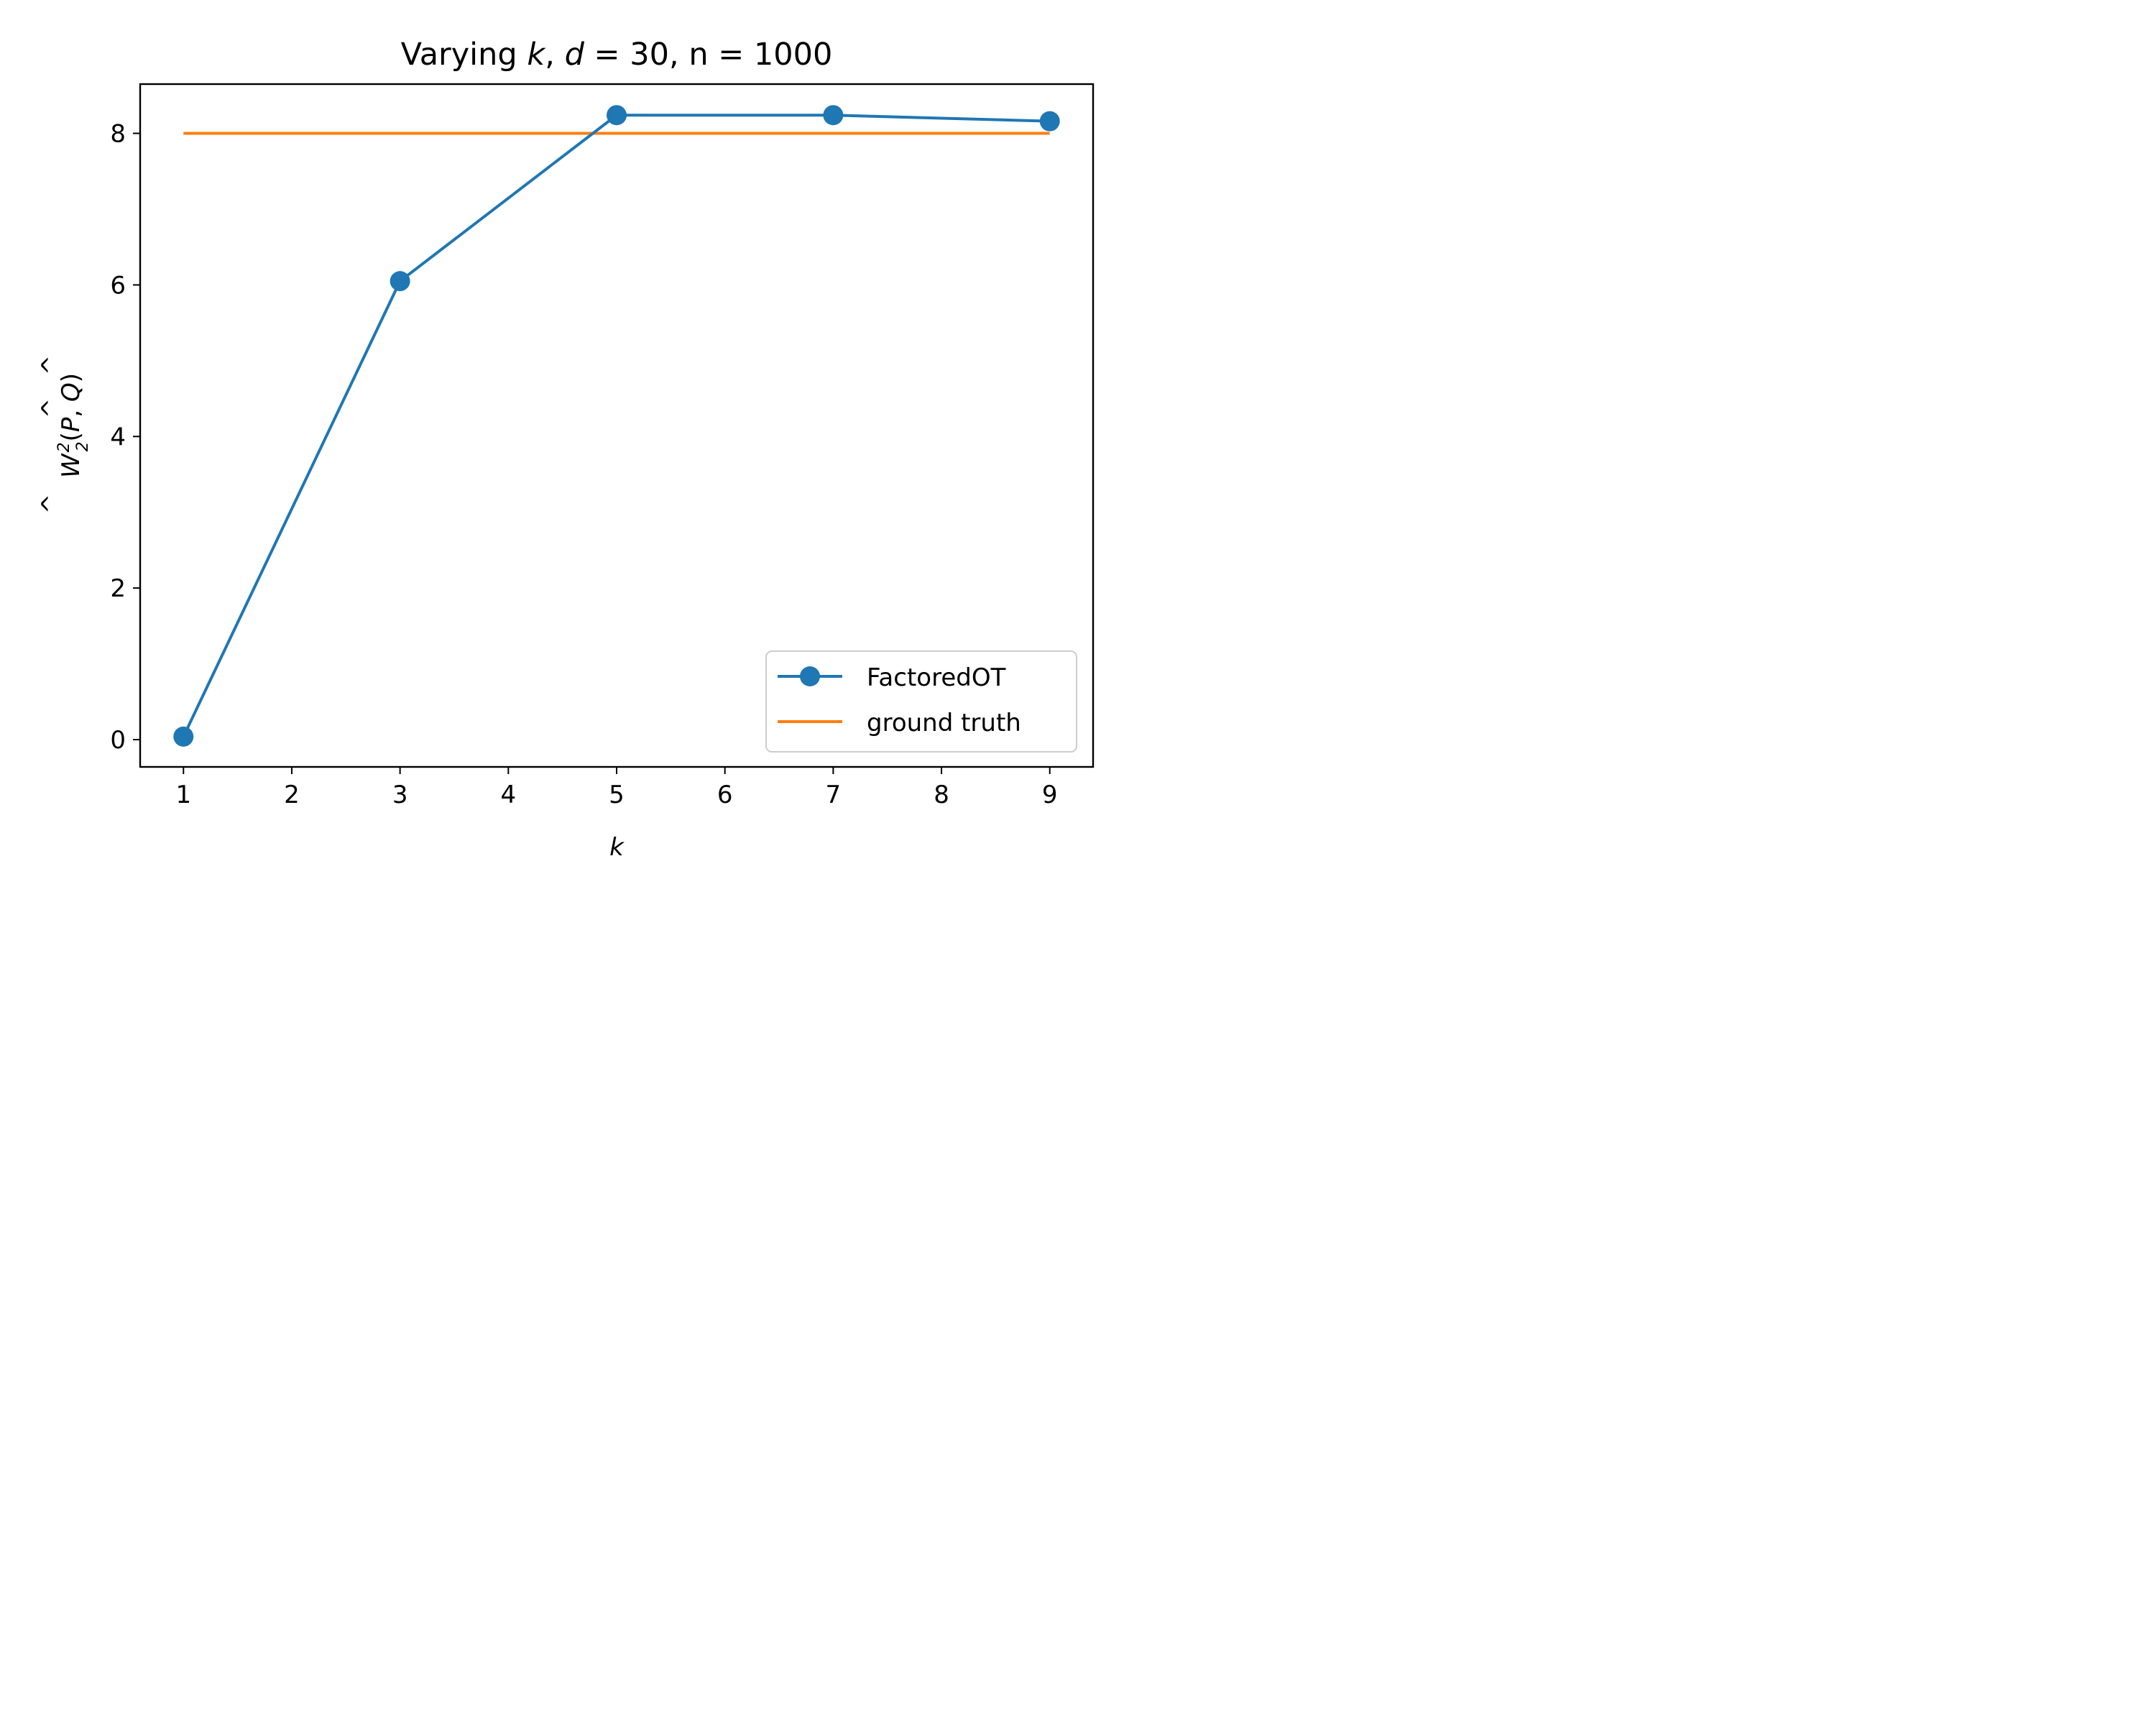  Describe the element at coordinates (118, 437) in the screenshot. I see `y-tick-label: 4` at that location.